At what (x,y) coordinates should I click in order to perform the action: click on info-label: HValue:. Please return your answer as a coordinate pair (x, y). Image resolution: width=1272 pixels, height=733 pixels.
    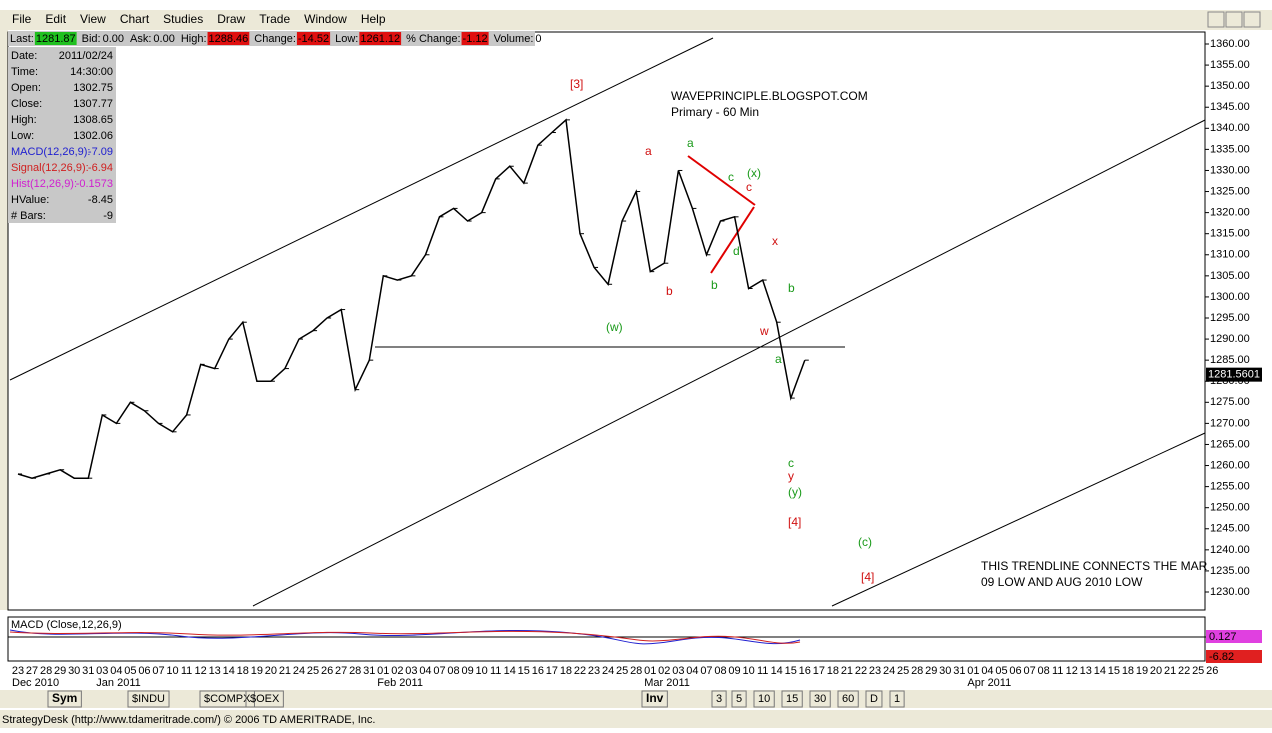
    Looking at the image, I should click on (30, 200).